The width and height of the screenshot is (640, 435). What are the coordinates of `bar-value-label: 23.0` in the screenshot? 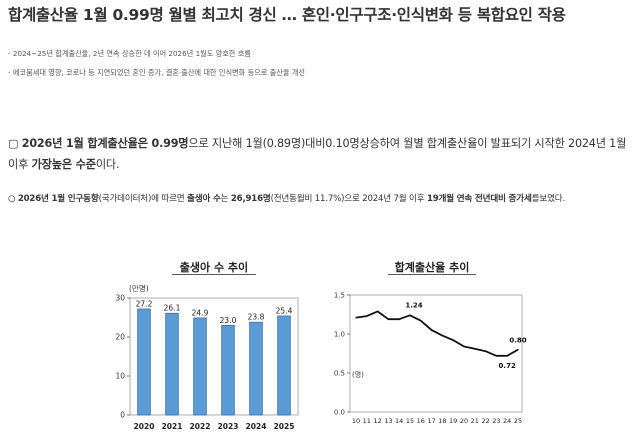 It's located at (228, 320).